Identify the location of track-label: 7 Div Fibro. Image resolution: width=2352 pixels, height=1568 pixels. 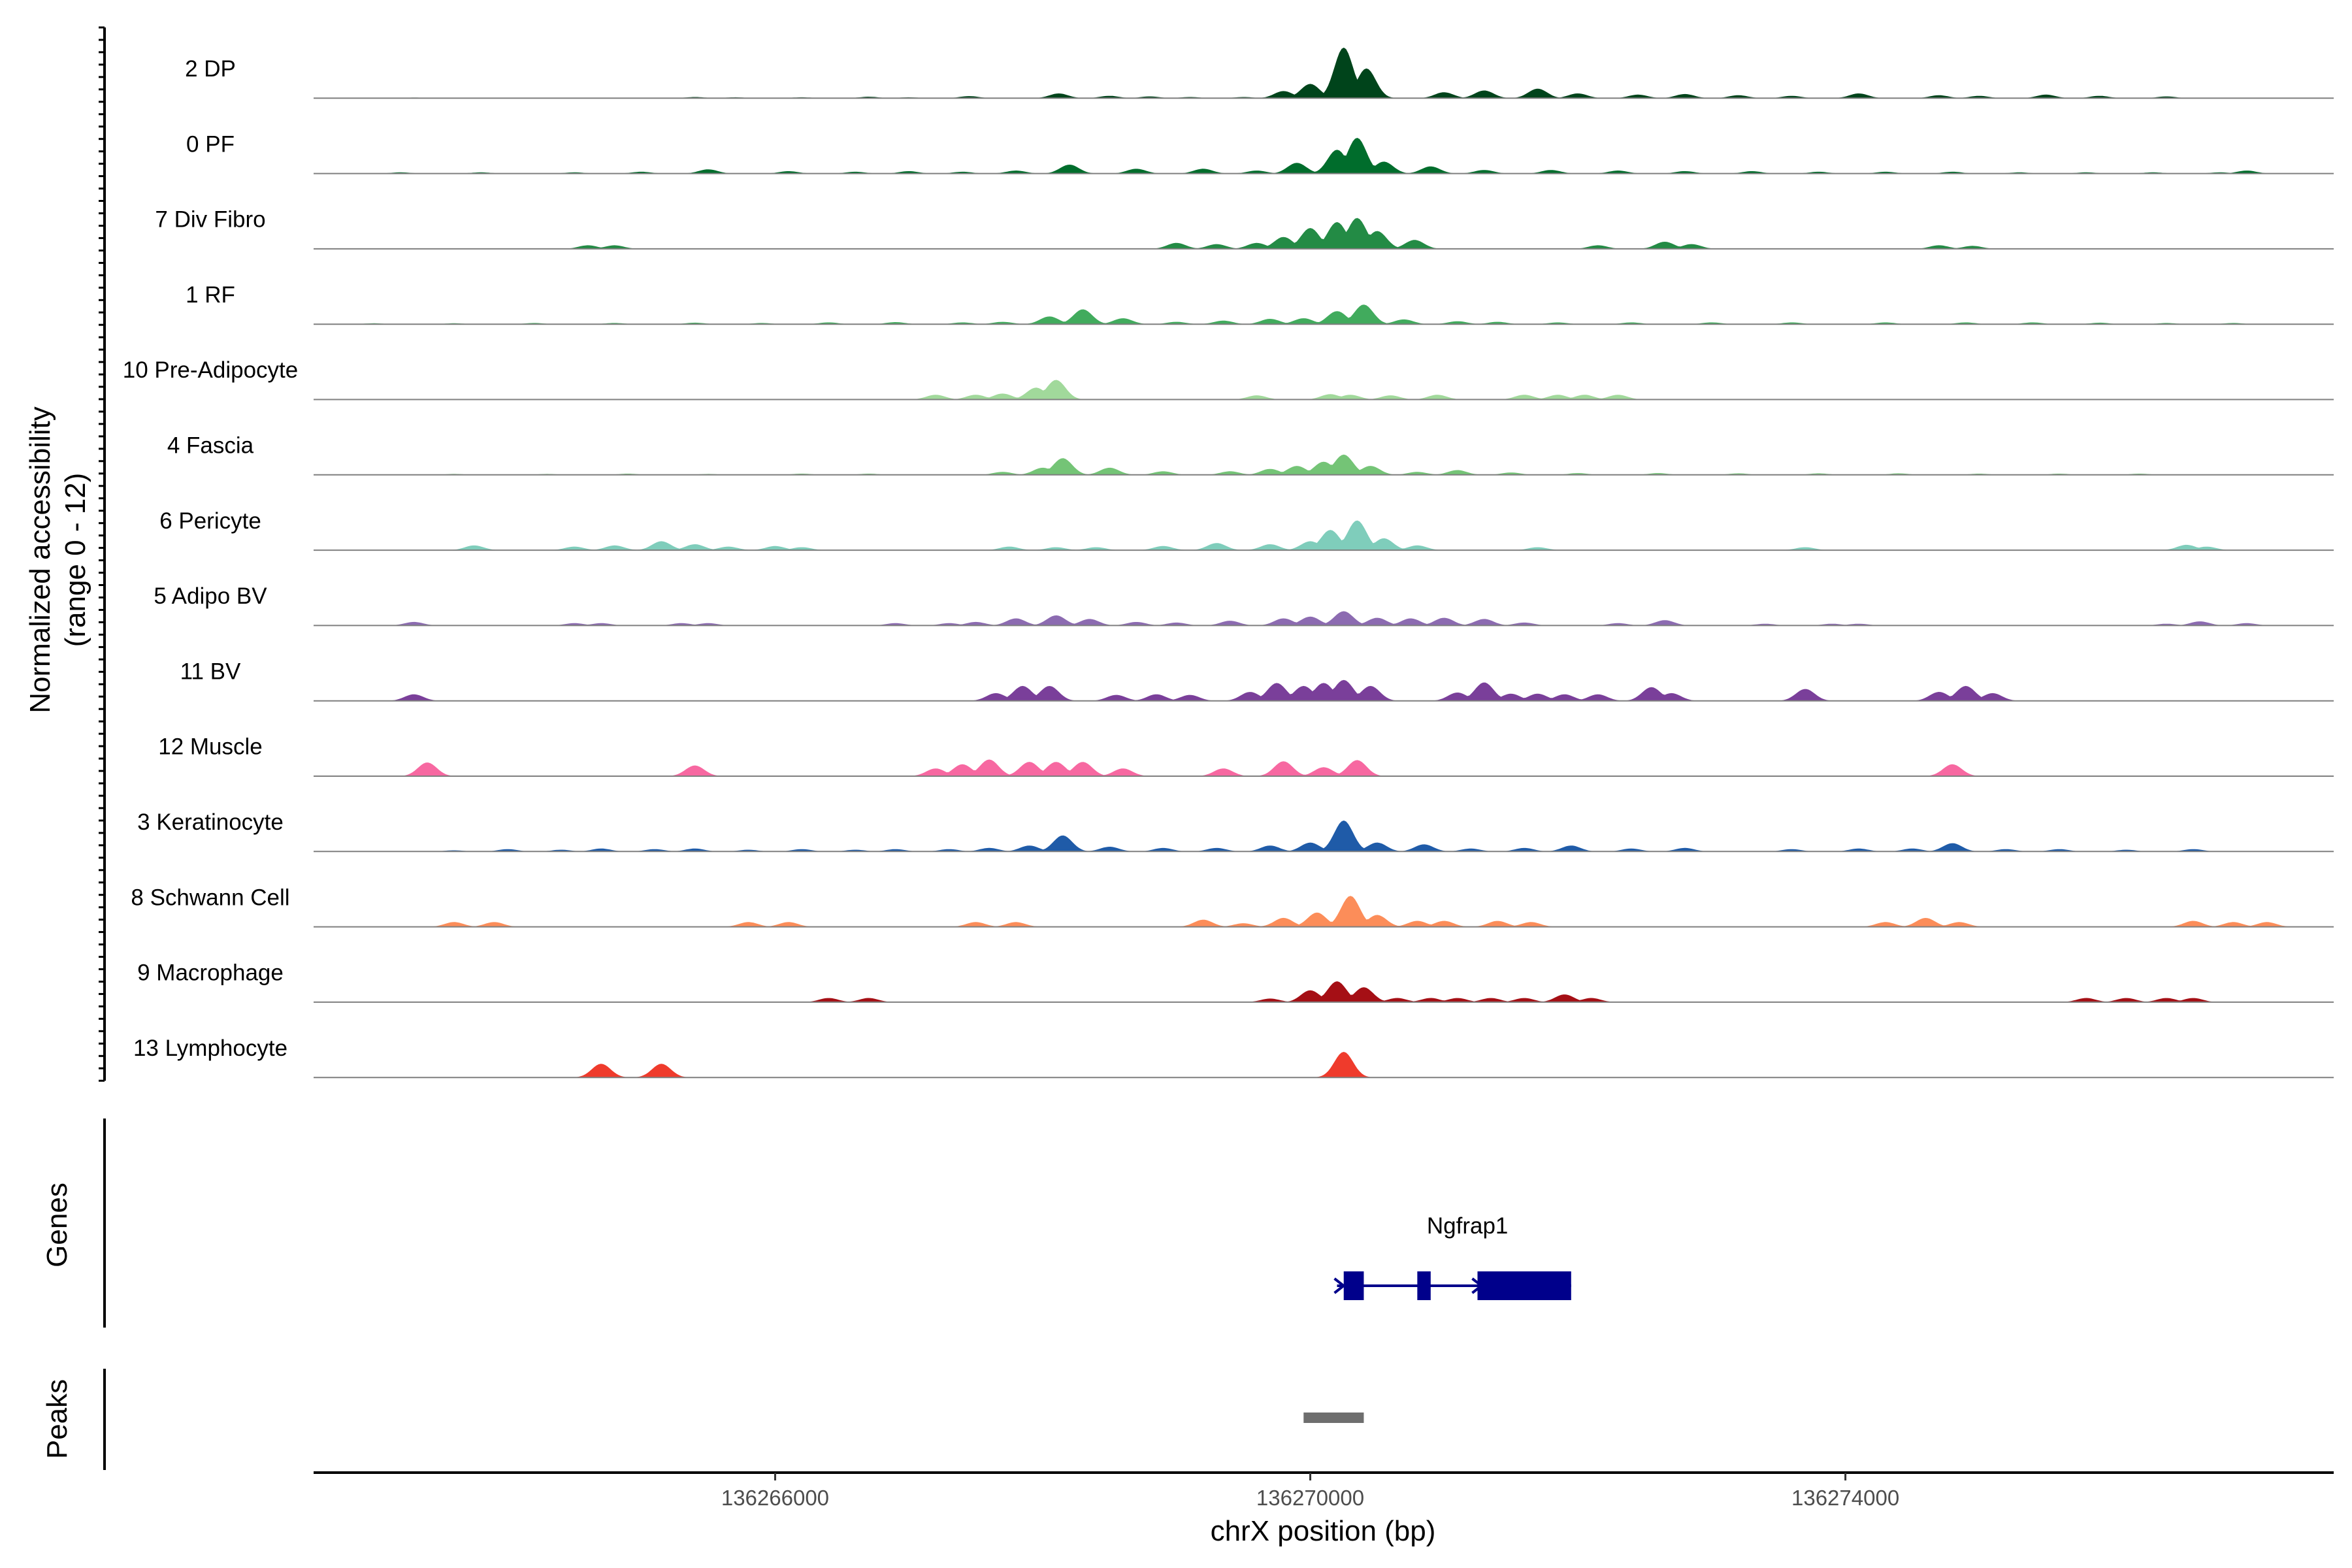
(210, 220).